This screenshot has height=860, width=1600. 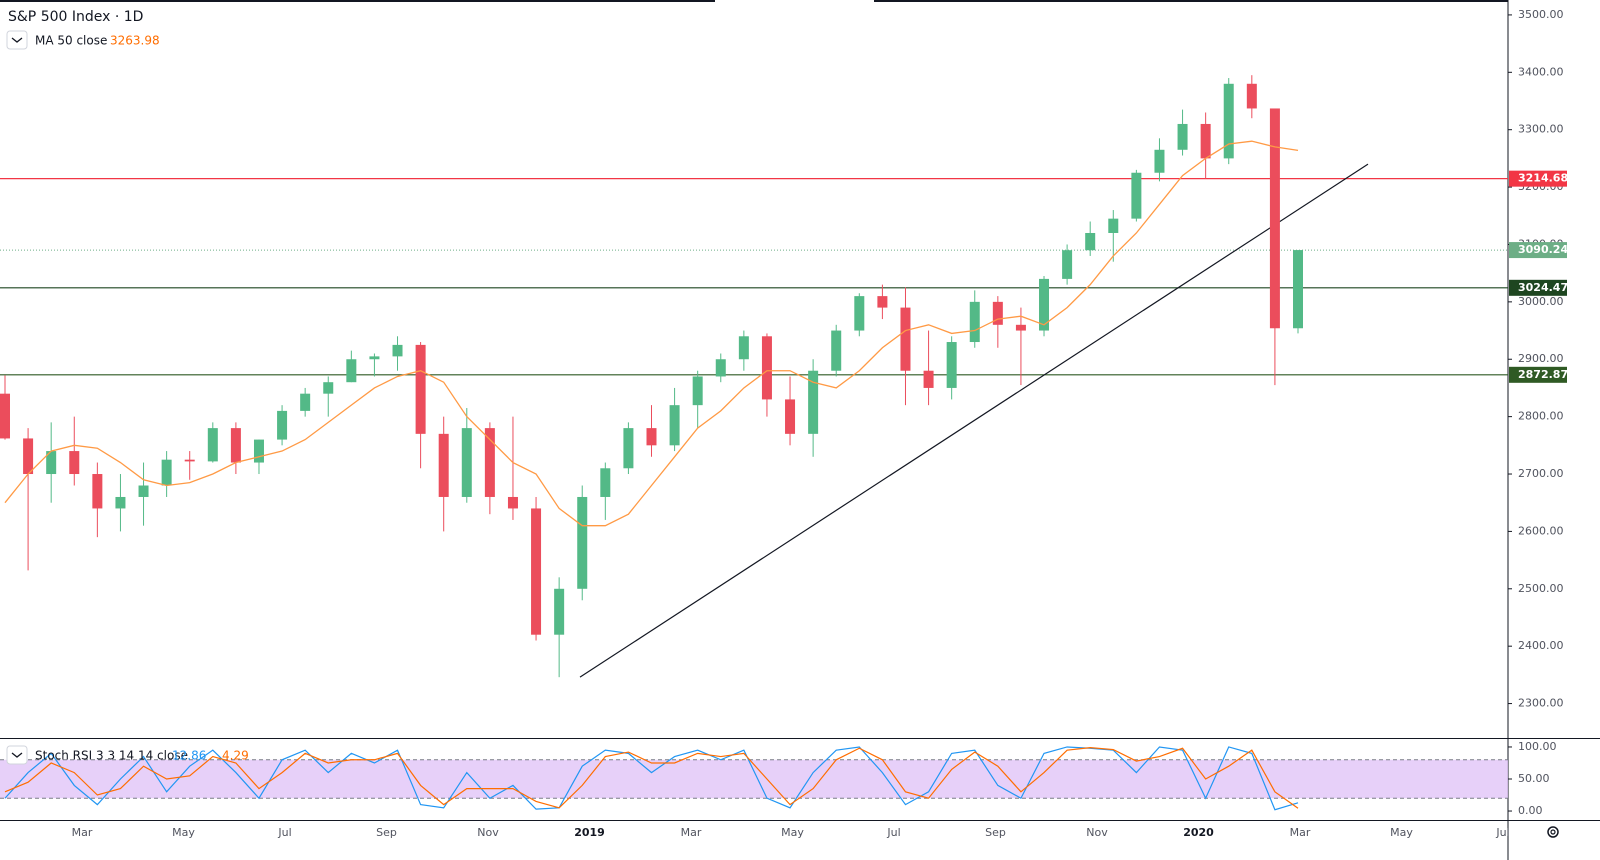 I want to click on y-tick-label: 3400.00, so click(x=1541, y=71).